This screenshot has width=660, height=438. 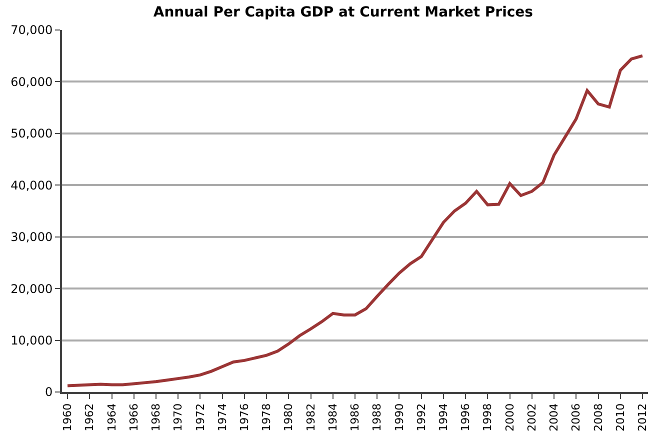 I want to click on x-tick-label: 1962, so click(x=89, y=417).